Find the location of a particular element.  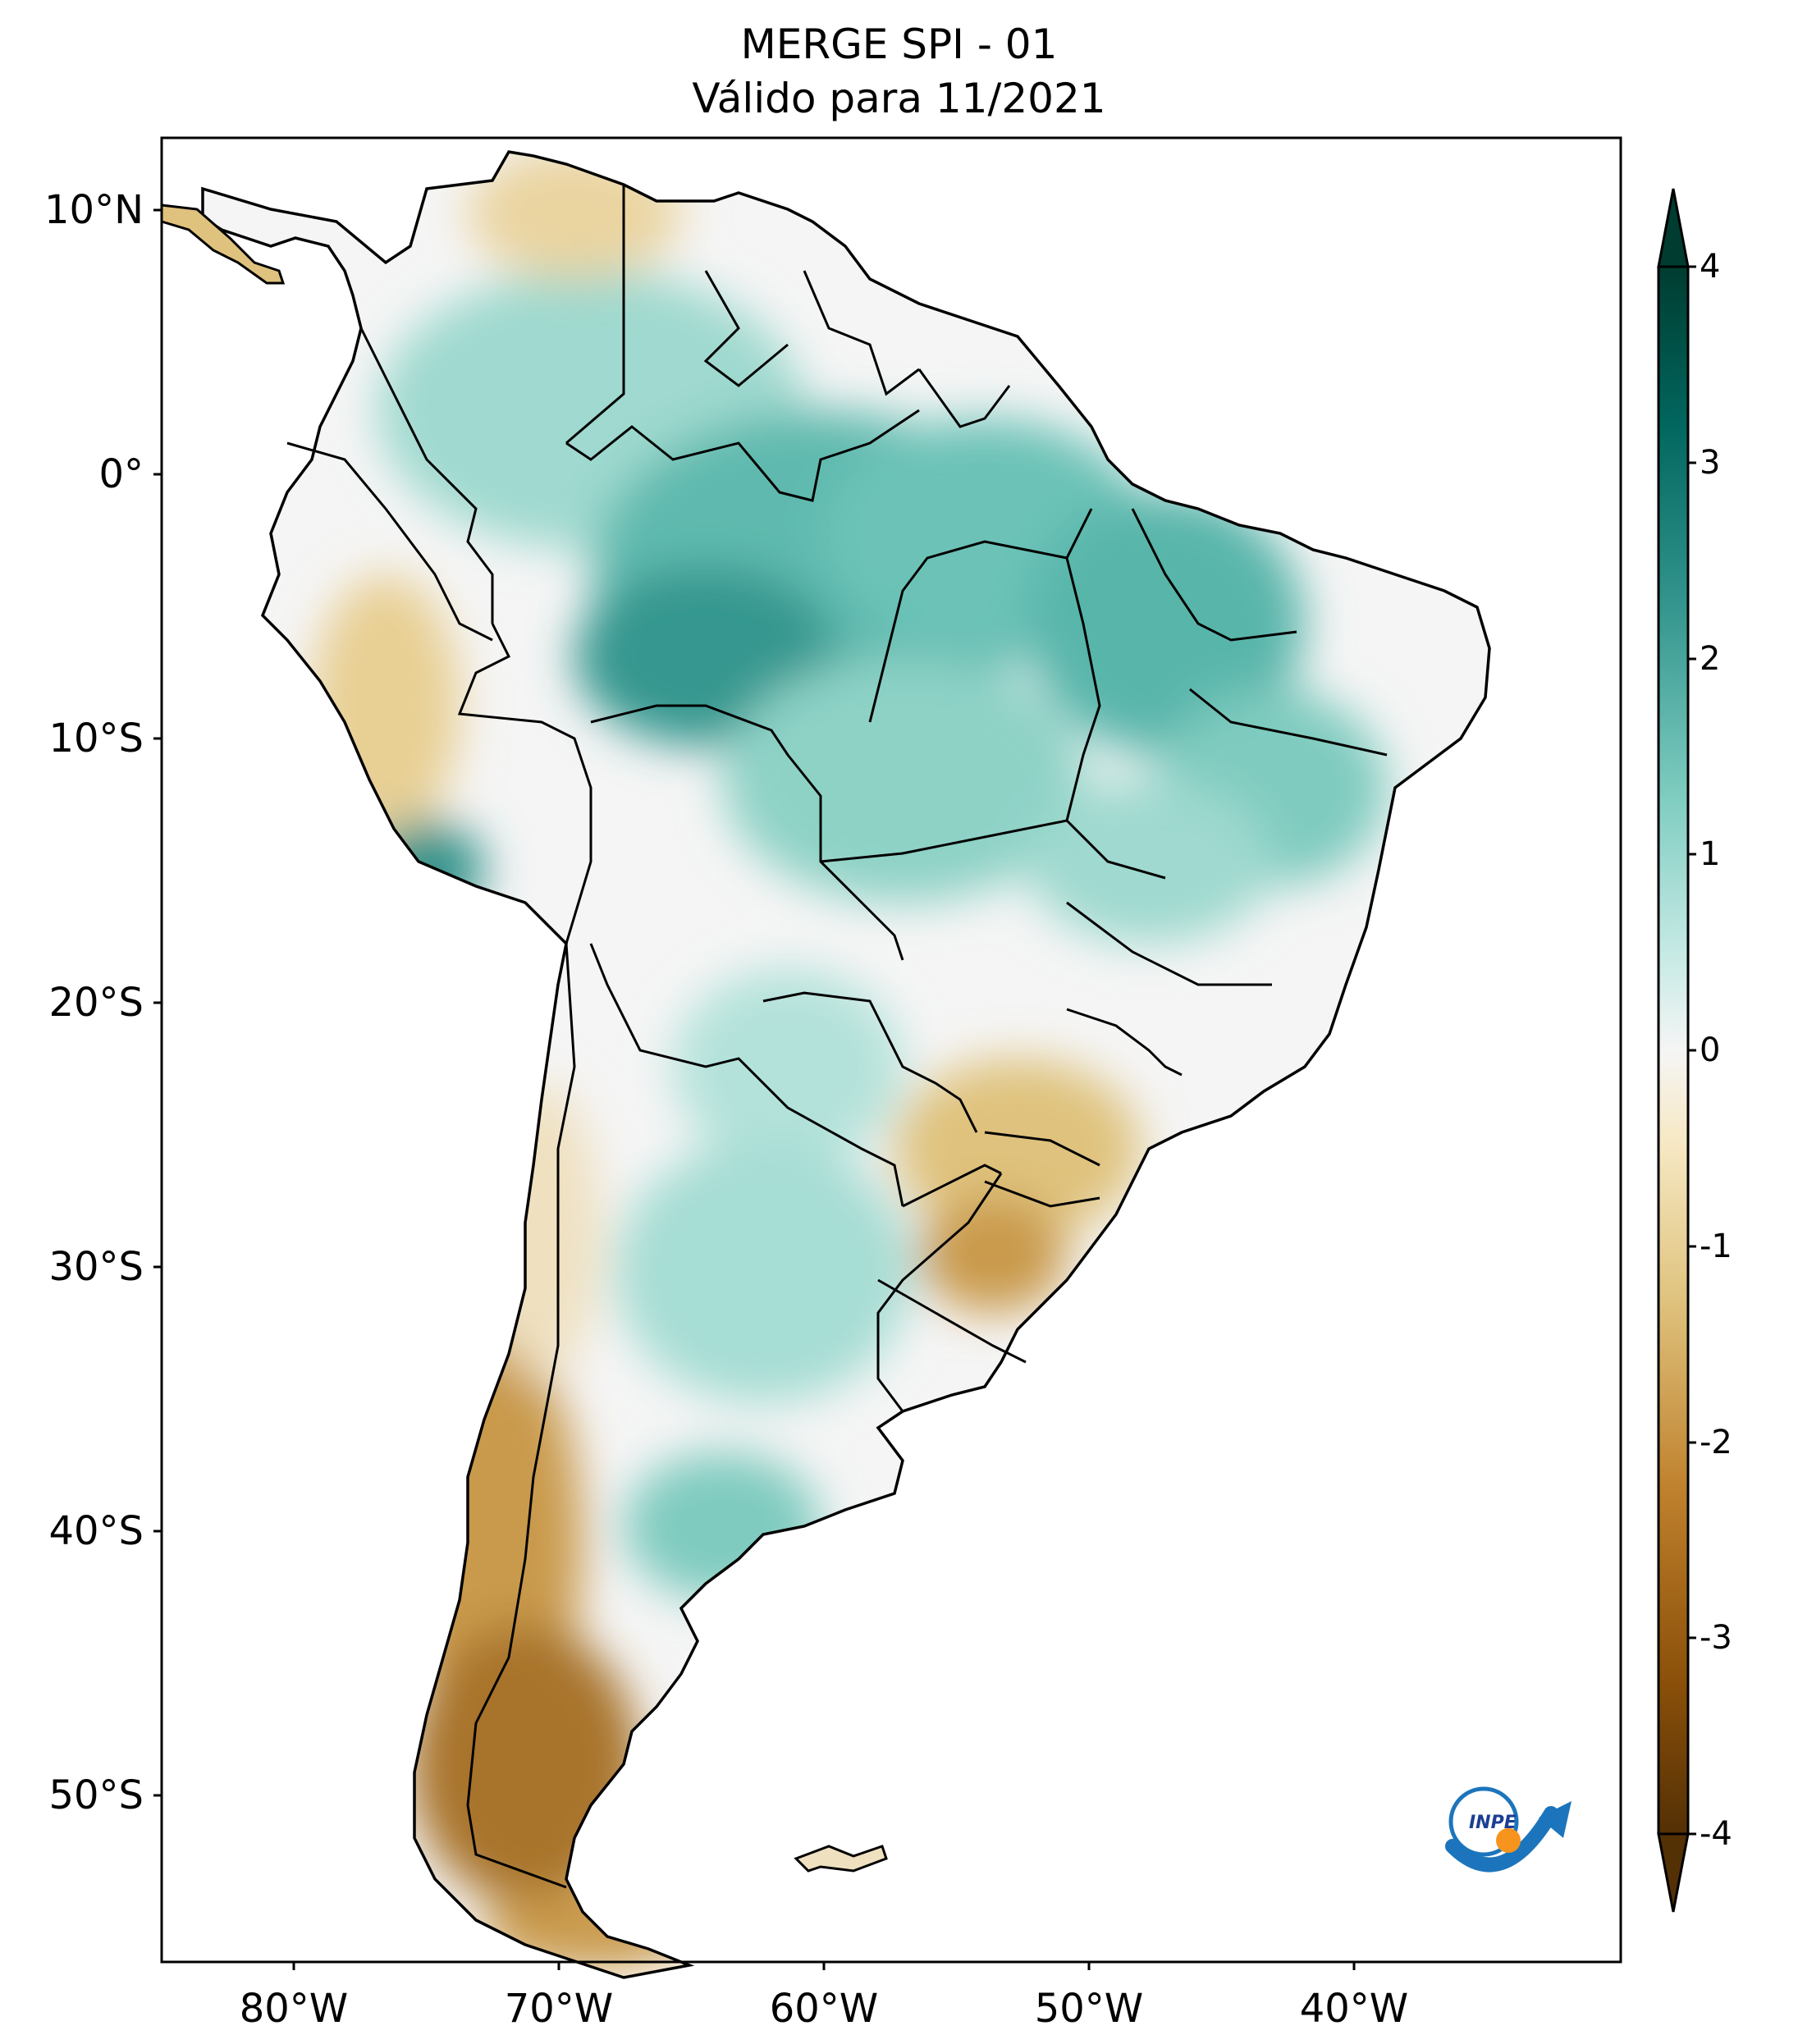

border-state-minas is located at coordinates (1169, 943).